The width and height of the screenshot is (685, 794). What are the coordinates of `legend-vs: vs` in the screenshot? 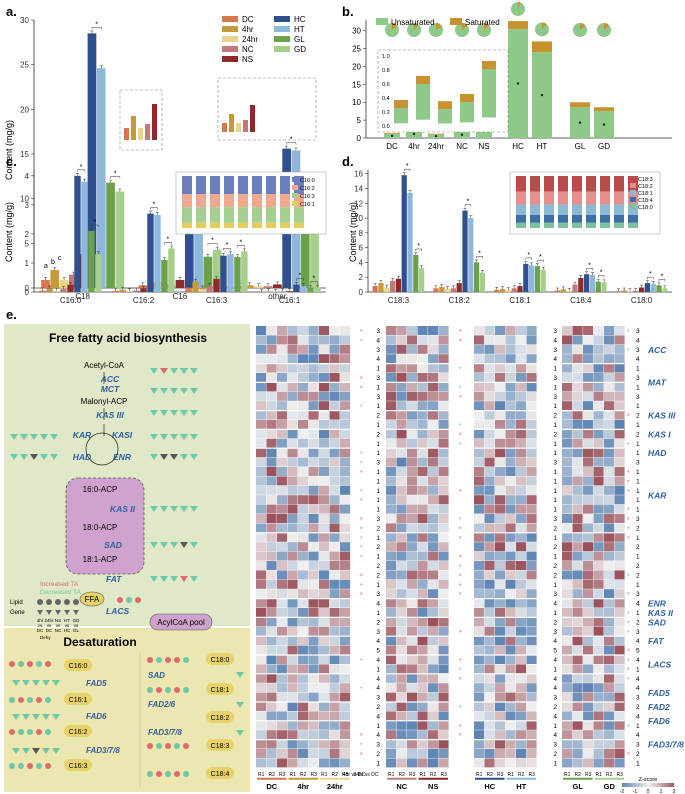 It's located at (40, 625).